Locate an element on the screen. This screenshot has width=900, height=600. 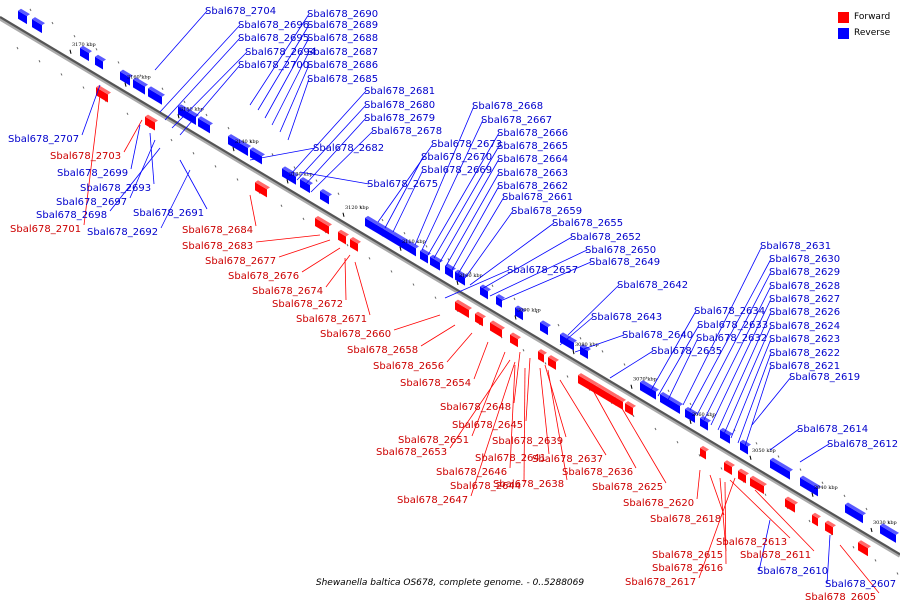
gene-label: Sbal678_2684 is located at coordinates (217, 230).